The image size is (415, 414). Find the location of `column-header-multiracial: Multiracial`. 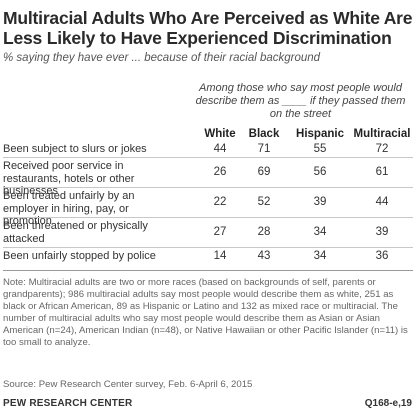

column-header-multiracial: Multiracial is located at coordinates (382, 134).